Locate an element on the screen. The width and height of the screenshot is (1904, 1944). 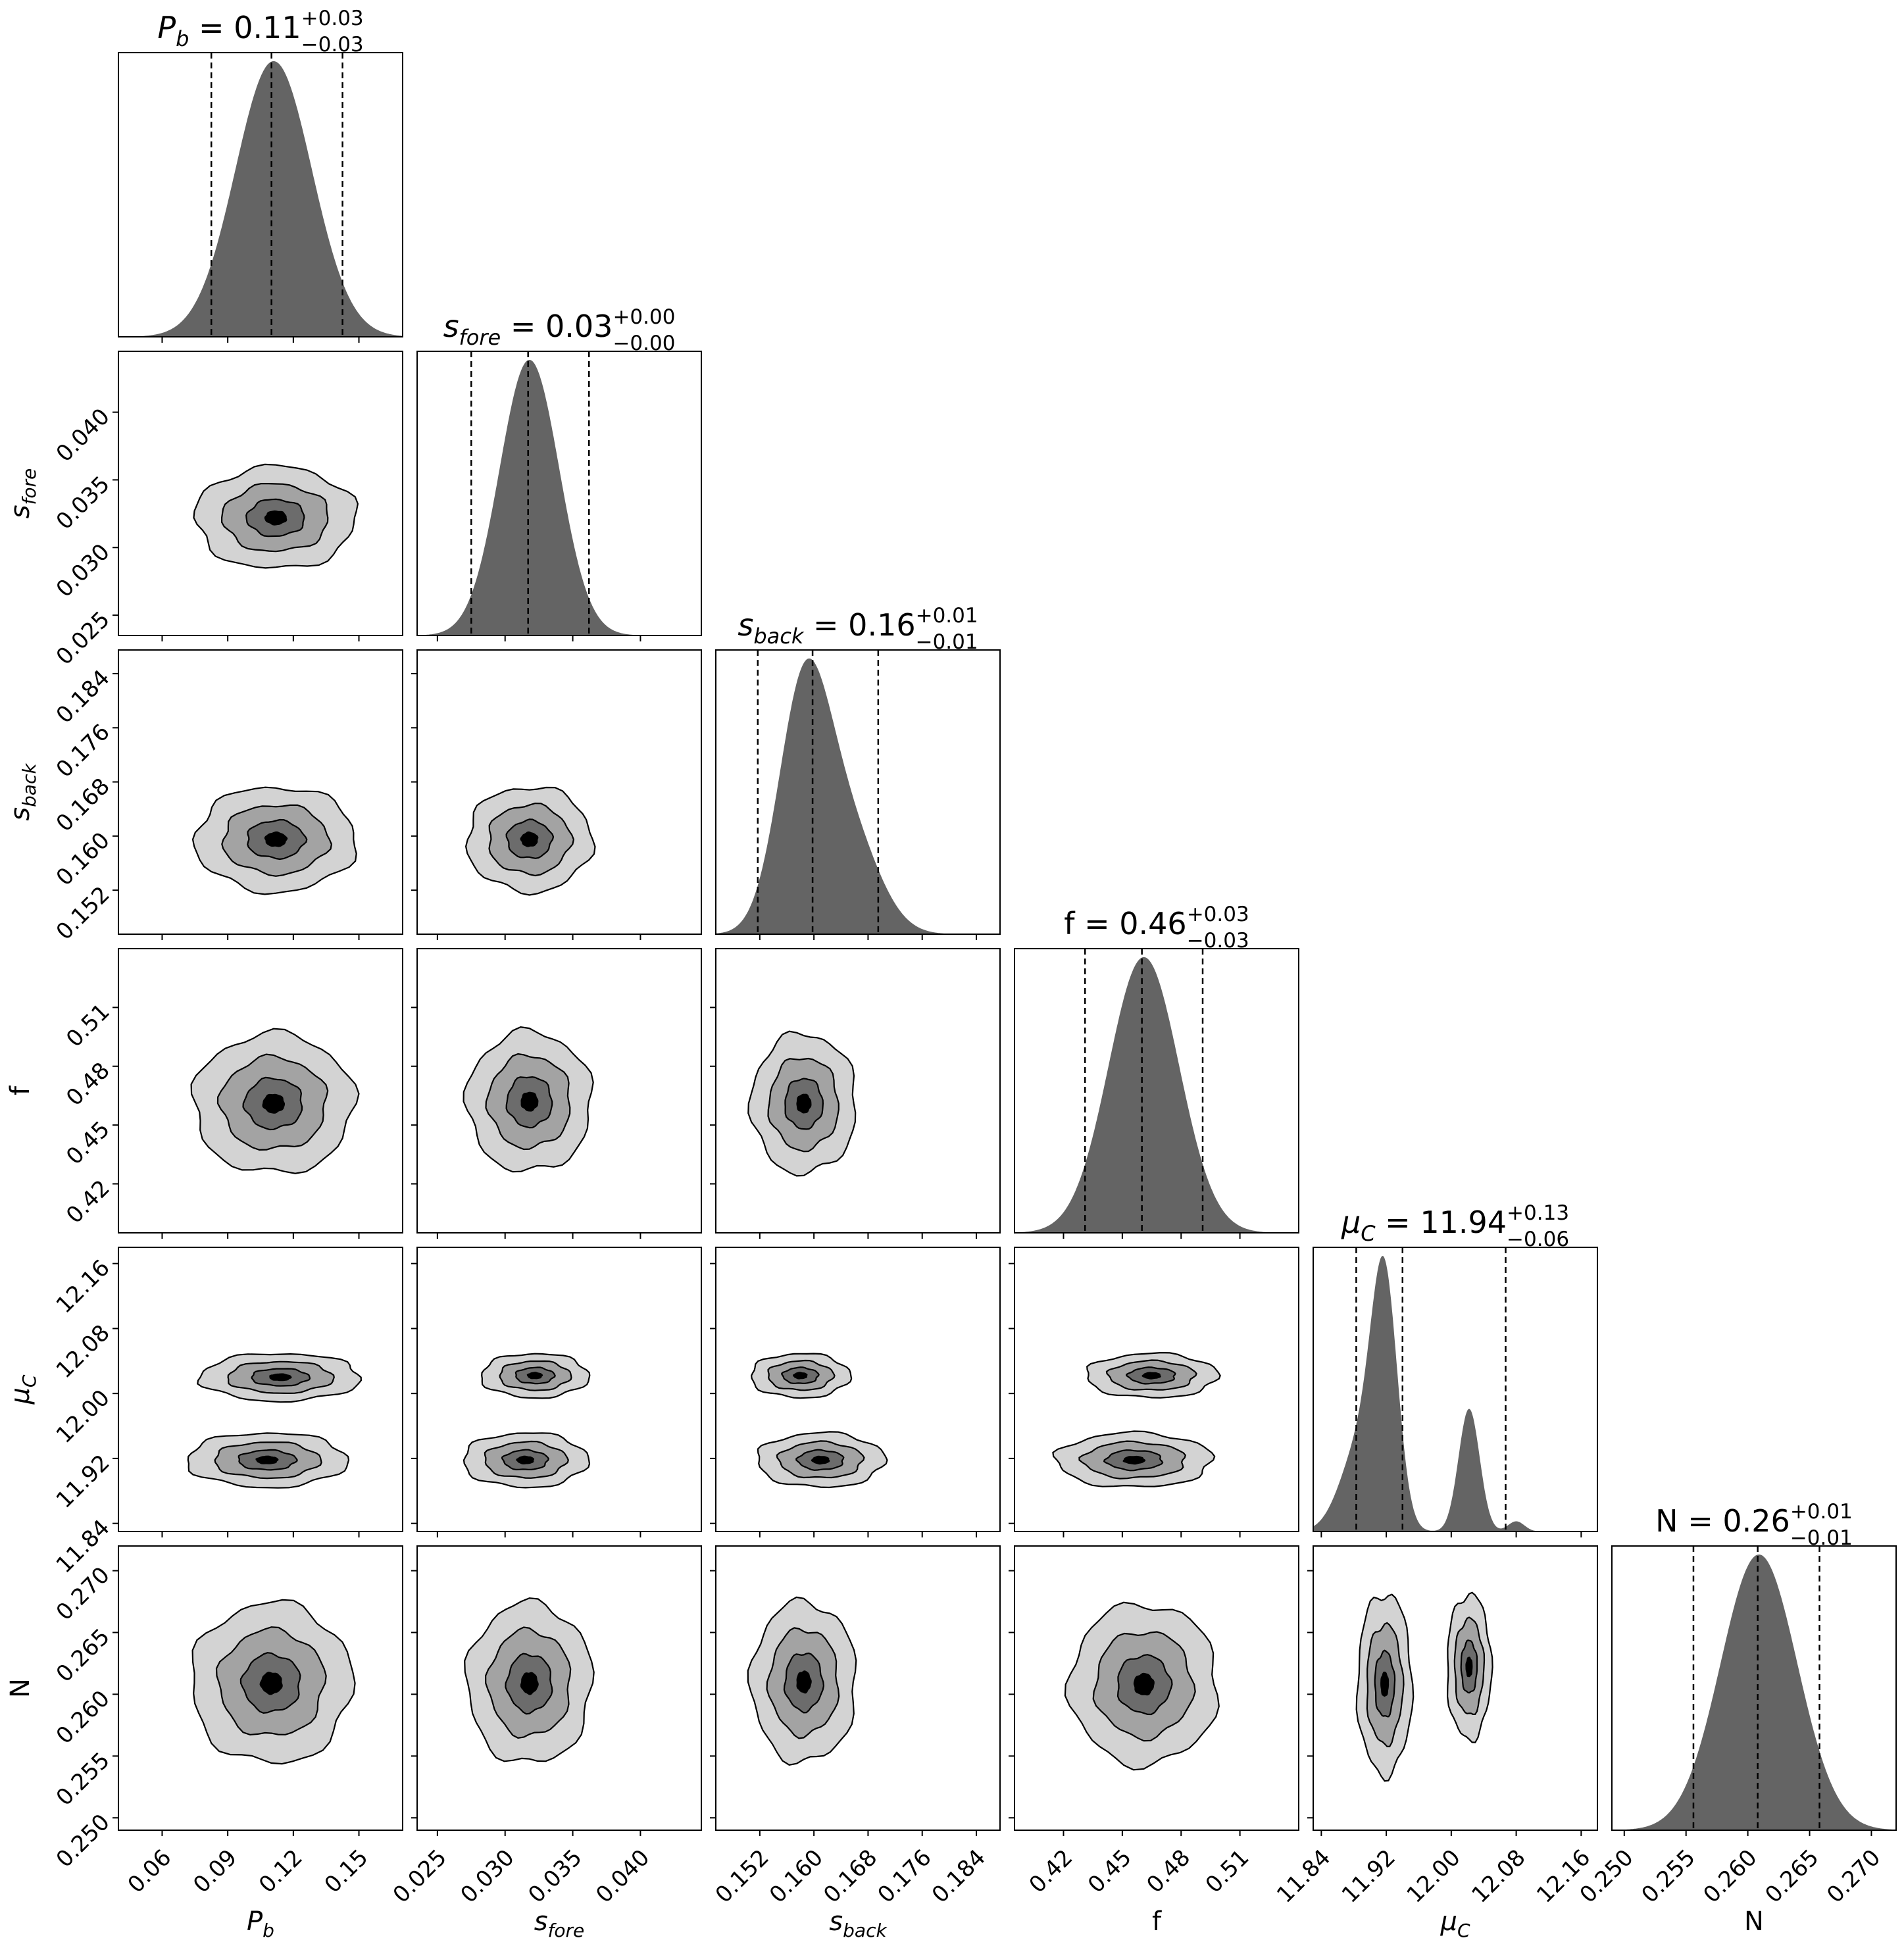
panel-sfore-vs-N: 0.025 0.030 0.035 0.040 is located at coordinates (545, 1726).